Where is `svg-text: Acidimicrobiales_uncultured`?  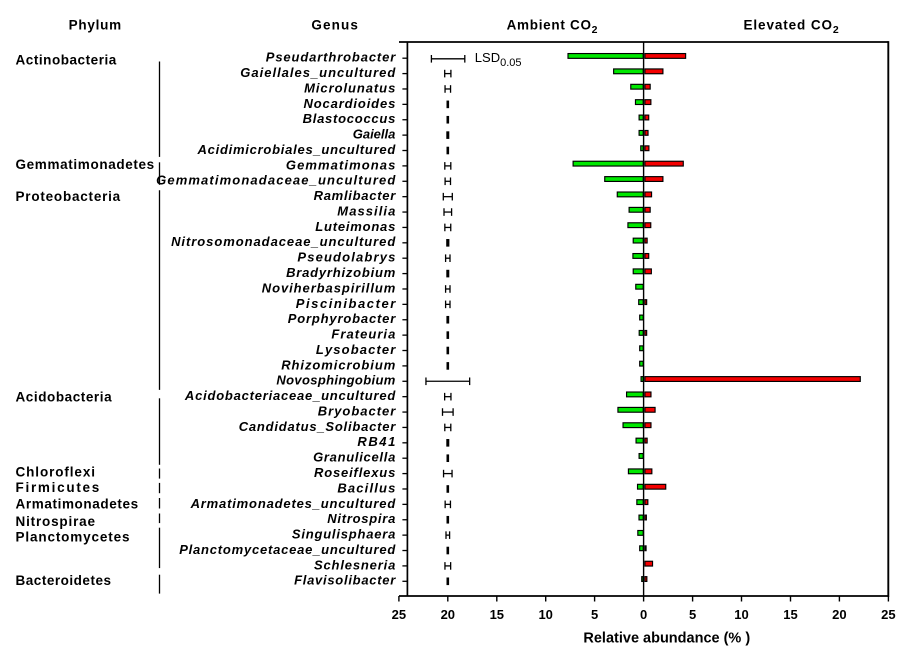
svg-text: Acidimicrobiales_uncultured is located at coordinates (297, 149).